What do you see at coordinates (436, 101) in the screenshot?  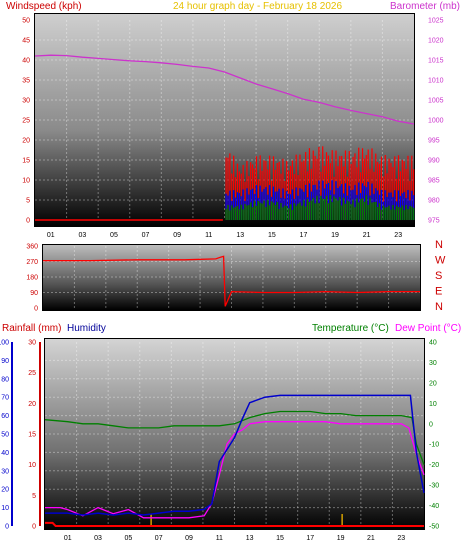 I see `barometer-tick-label: 1005` at bounding box center [436, 101].